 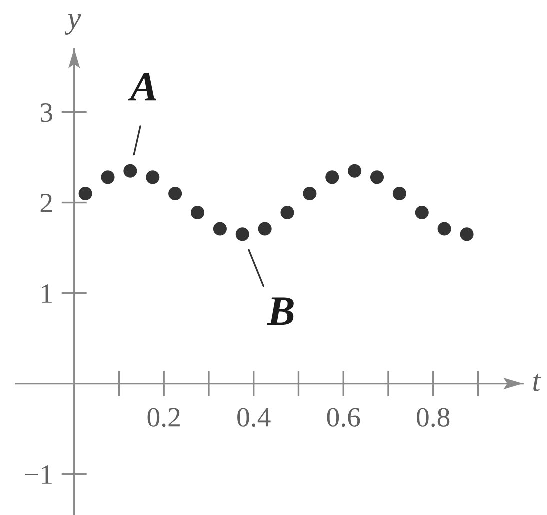 What do you see at coordinates (47, 293) in the screenshot?
I see `y-tick-label: 1` at bounding box center [47, 293].